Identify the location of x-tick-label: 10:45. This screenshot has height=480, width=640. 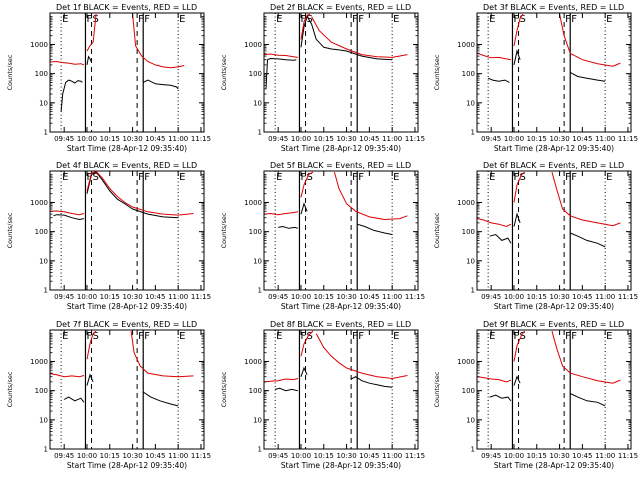
(369, 297).